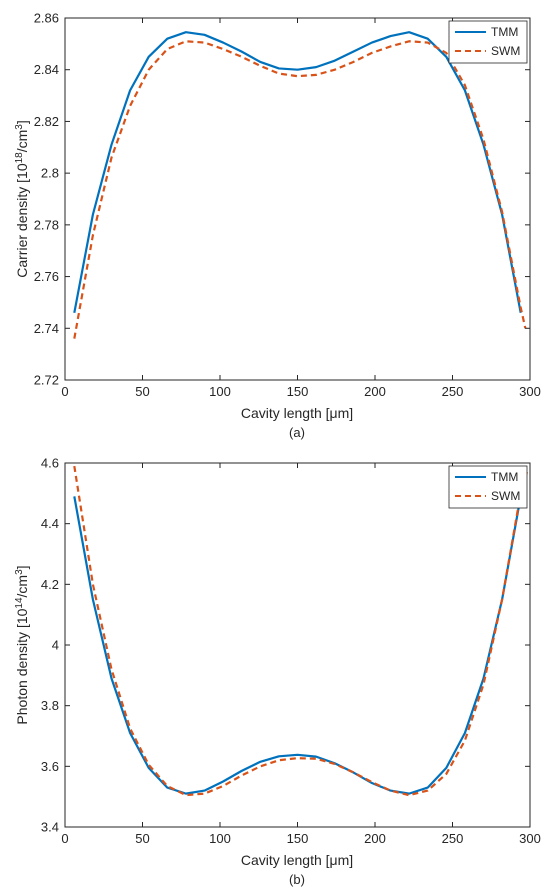 This screenshot has height=893, width=550. Describe the element at coordinates (453, 838) in the screenshot. I see `x-tick-label-b: 250` at that location.